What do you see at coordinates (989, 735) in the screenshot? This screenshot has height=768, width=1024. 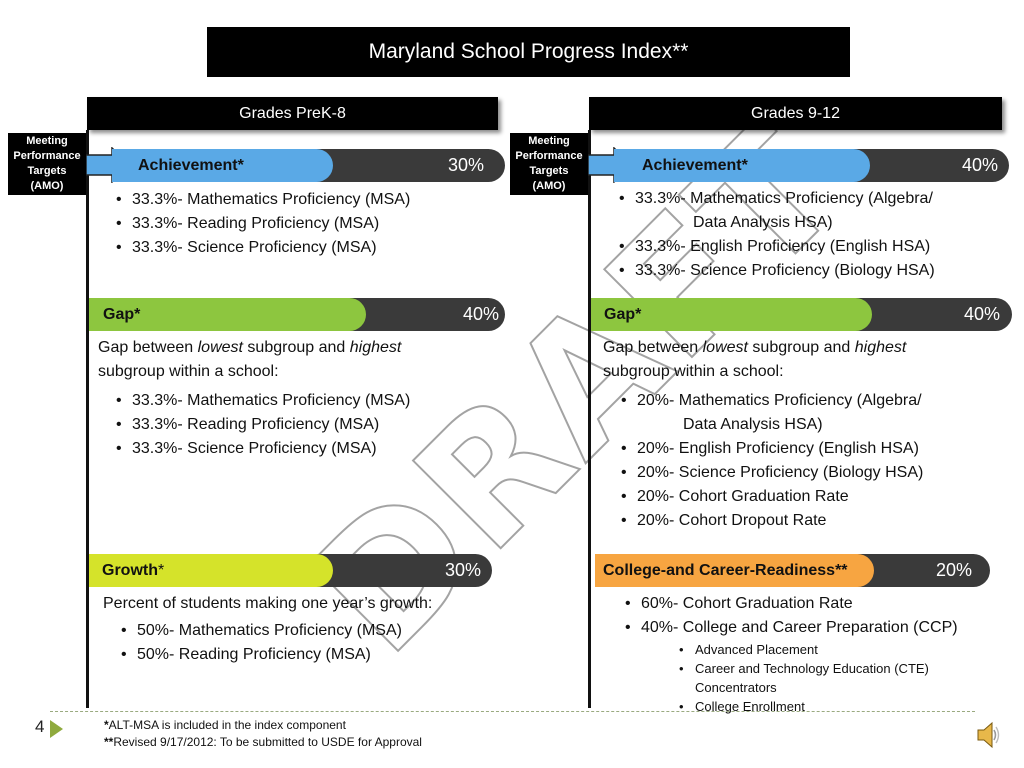 I see `speaker-icon` at bounding box center [989, 735].